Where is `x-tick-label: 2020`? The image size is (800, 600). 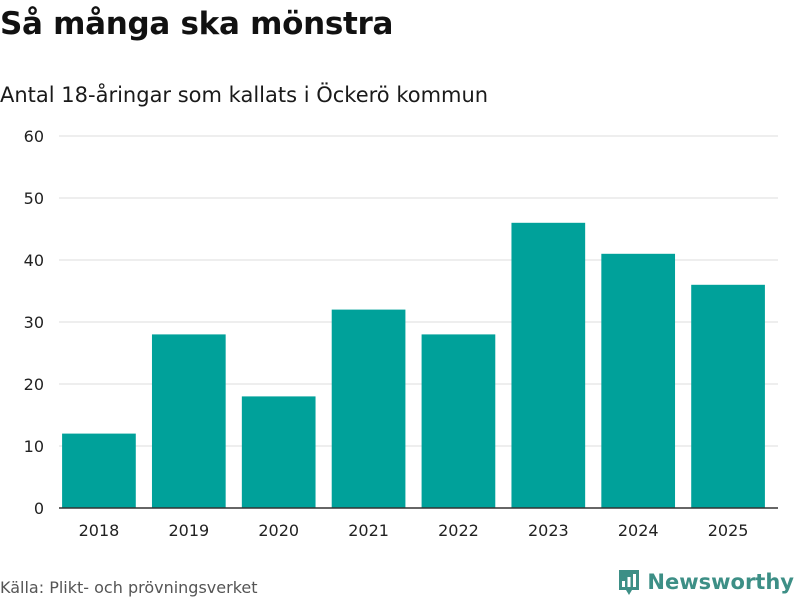
x-tick-label: 2020 is located at coordinates (278, 530).